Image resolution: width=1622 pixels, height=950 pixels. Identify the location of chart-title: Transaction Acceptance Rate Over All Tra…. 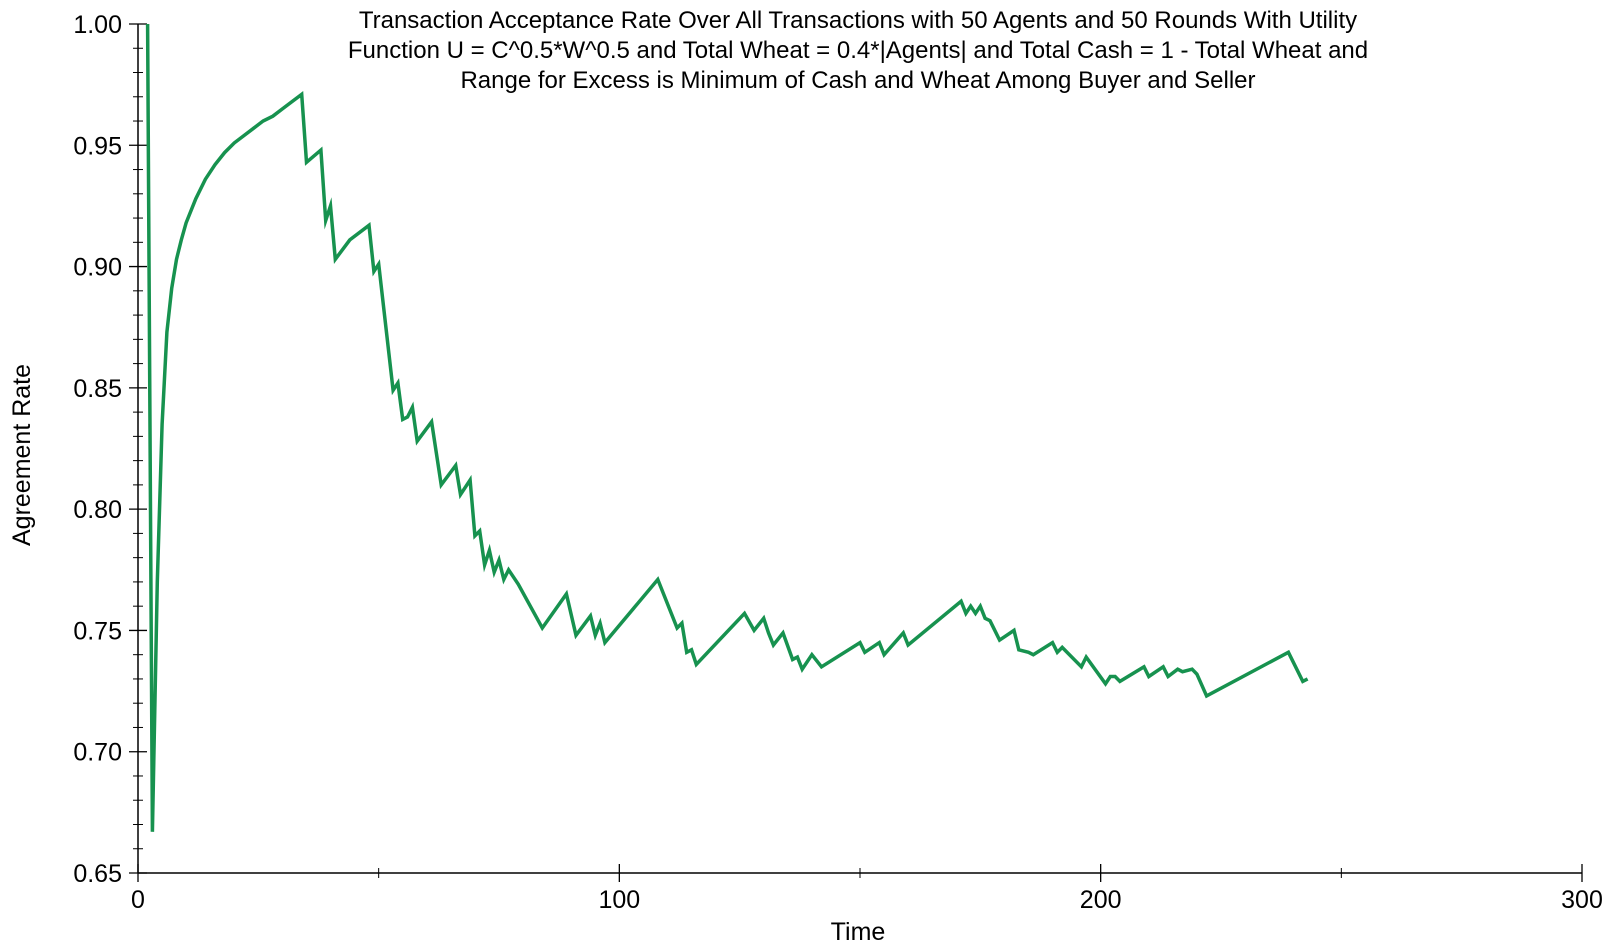
(858, 50).